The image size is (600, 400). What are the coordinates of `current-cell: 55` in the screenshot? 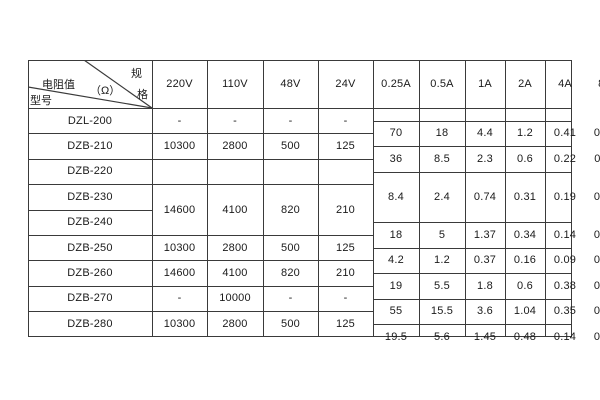 It's located at (396, 311).